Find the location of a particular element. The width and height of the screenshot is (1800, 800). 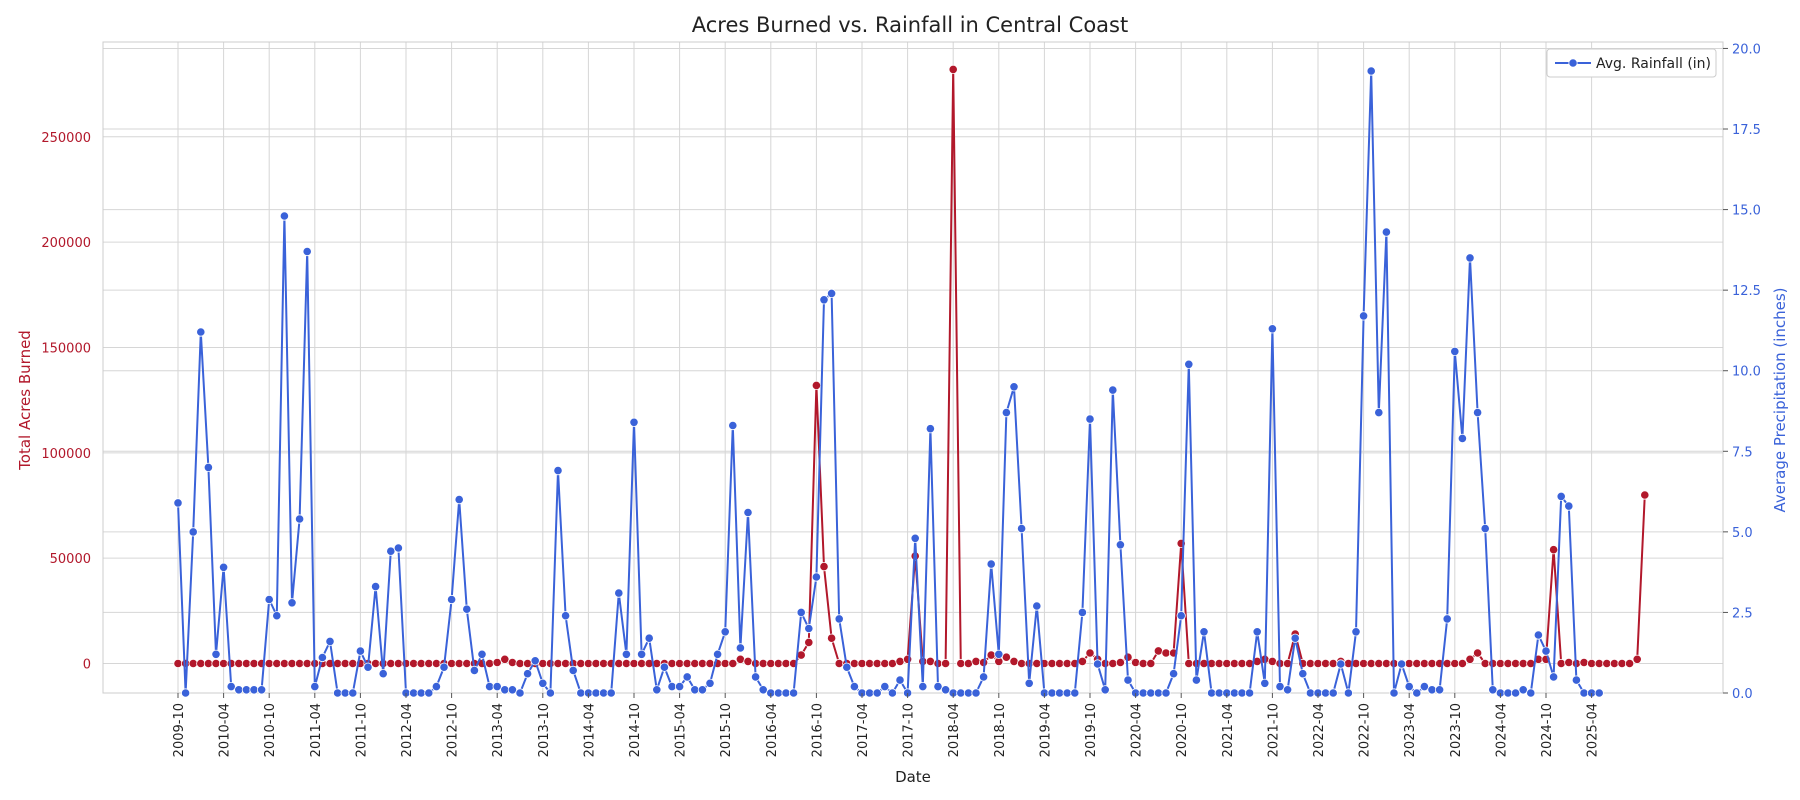

x-tick-label: 2015-04 is located at coordinates (681, 730).